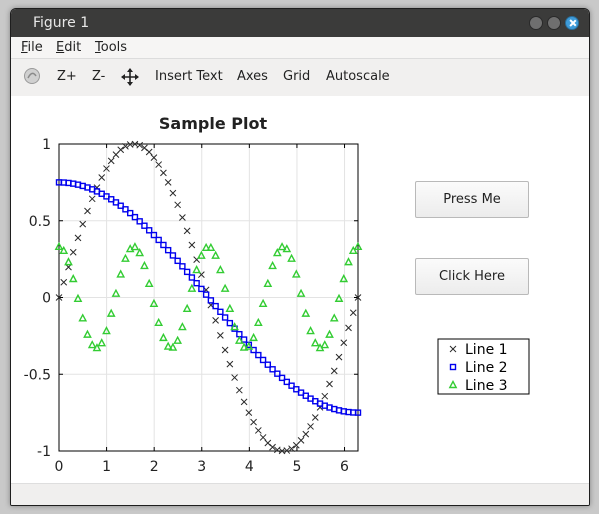 The image size is (599, 514). What do you see at coordinates (344, 467) in the screenshot?
I see `x-tick-label: 6` at bounding box center [344, 467].